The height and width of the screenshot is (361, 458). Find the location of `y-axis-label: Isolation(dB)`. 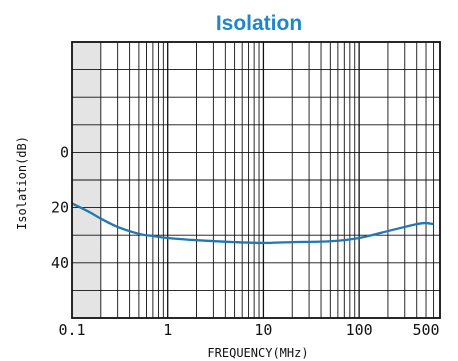

y-axis-label: Isolation(dB) is located at coordinates (22, 183).